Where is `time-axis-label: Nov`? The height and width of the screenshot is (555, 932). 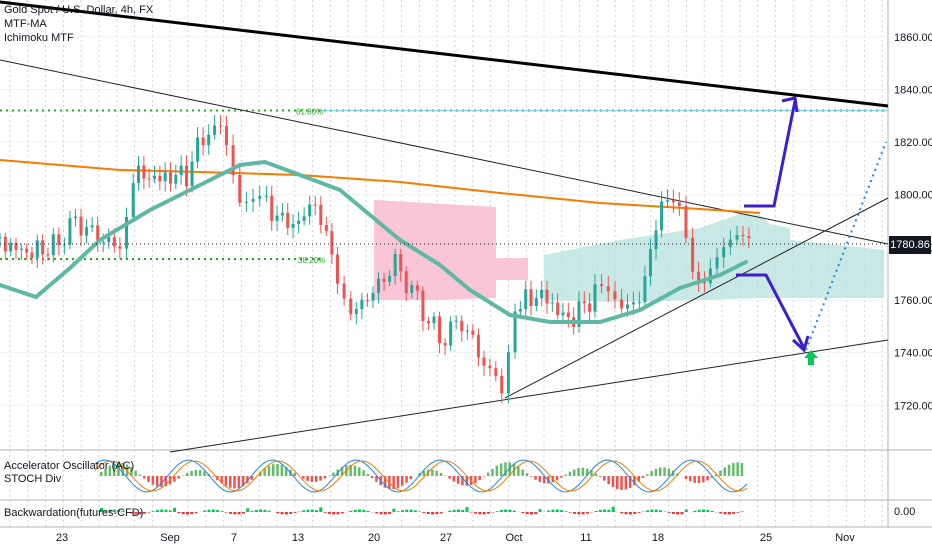
time-axis-label: Nov is located at coordinates (845, 538).